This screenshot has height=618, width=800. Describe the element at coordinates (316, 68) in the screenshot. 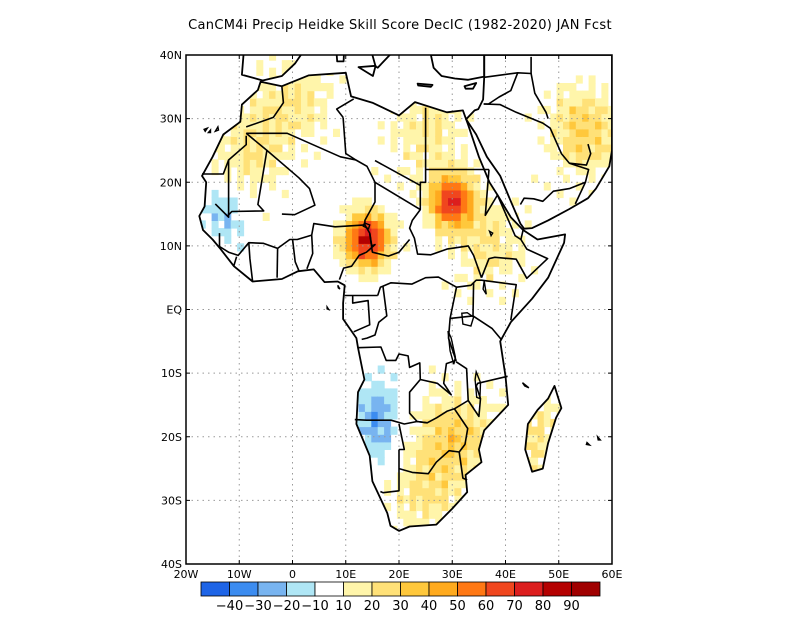

I see `coastline` at that location.